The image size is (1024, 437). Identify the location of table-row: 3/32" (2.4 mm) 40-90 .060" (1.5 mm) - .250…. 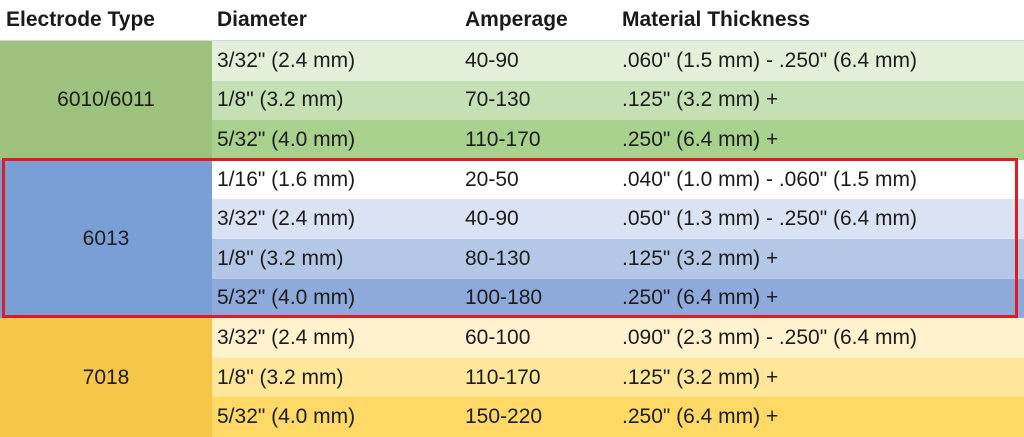
(618, 61).